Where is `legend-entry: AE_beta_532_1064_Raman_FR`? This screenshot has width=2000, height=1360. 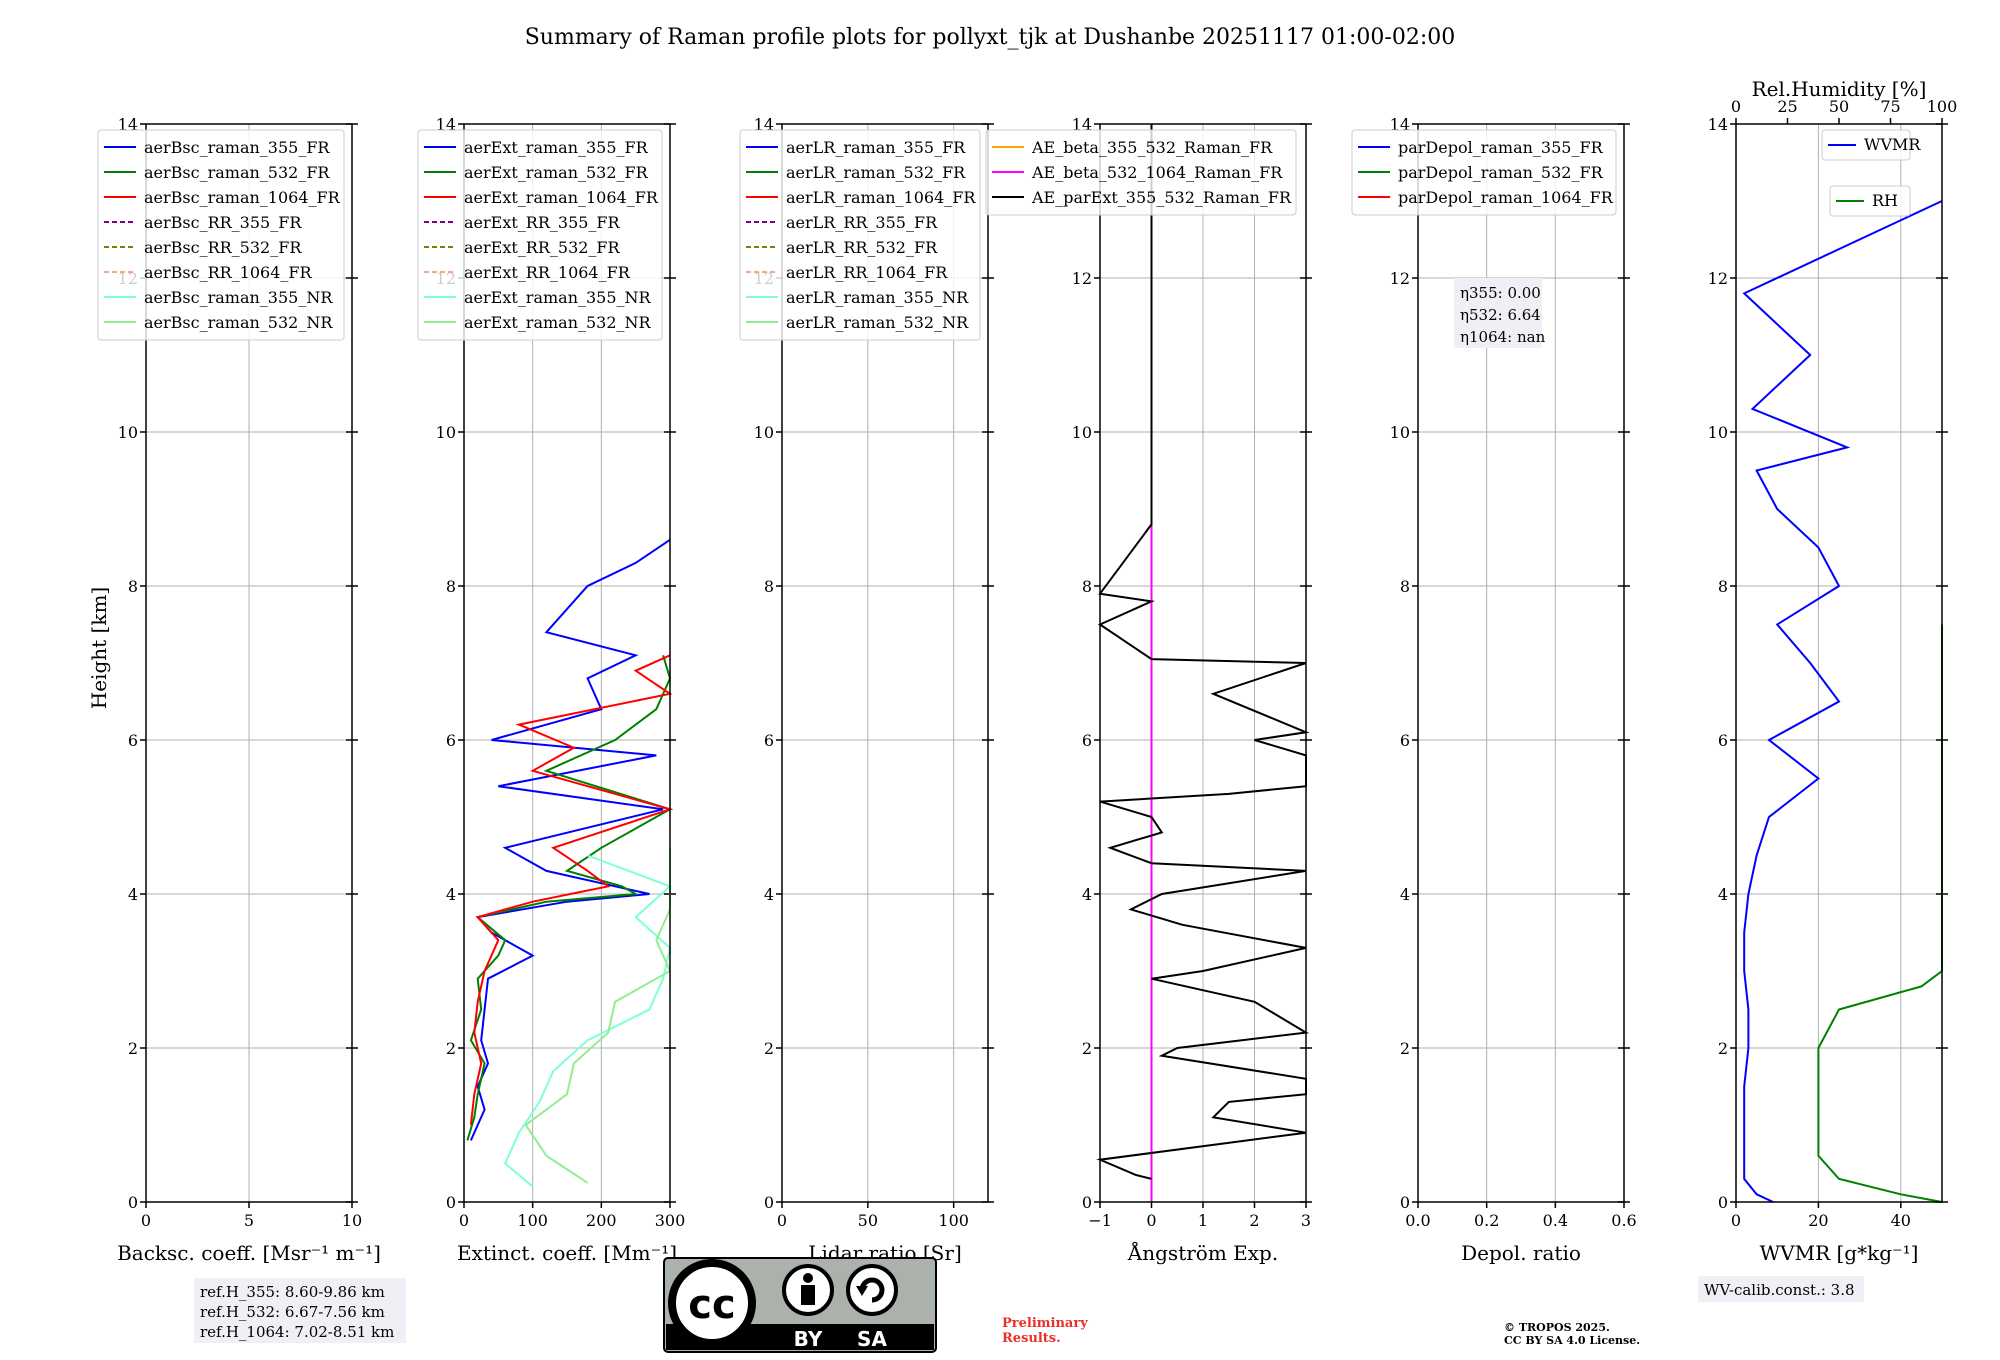
legend-entry: AE_beta_532_1064_Raman_FR is located at coordinates (1157, 172).